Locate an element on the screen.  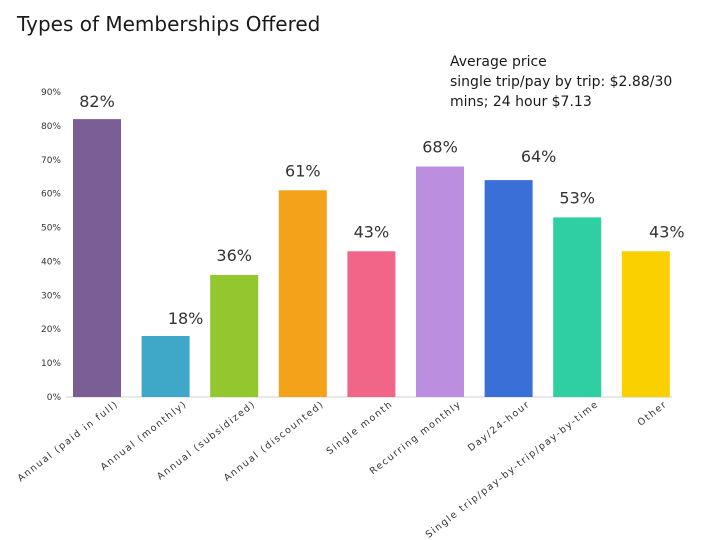
y-tick-label: 40% is located at coordinates (51, 262).